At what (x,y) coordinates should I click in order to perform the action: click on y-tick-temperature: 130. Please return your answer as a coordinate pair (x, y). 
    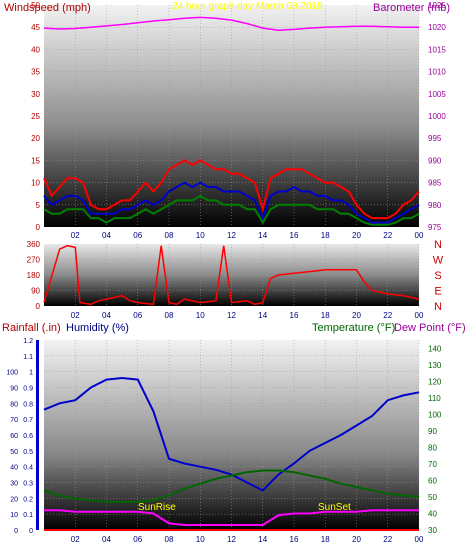
    Looking at the image, I should click on (435, 365).